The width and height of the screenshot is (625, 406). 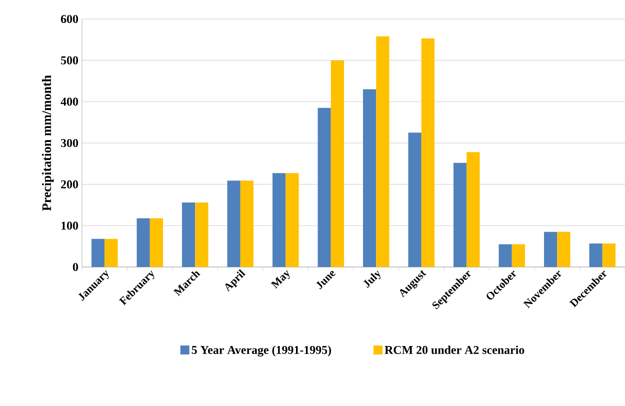 I want to click on legend-label: RCM 20 under A2 scenario, so click(x=454, y=350).